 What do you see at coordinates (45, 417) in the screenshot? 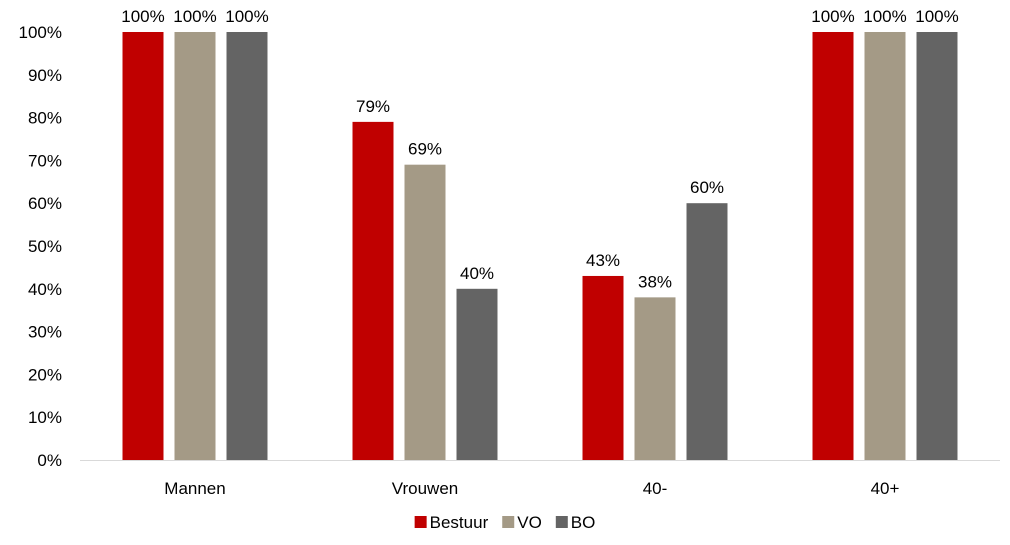
I see `y-tick-label: 10%` at bounding box center [45, 417].